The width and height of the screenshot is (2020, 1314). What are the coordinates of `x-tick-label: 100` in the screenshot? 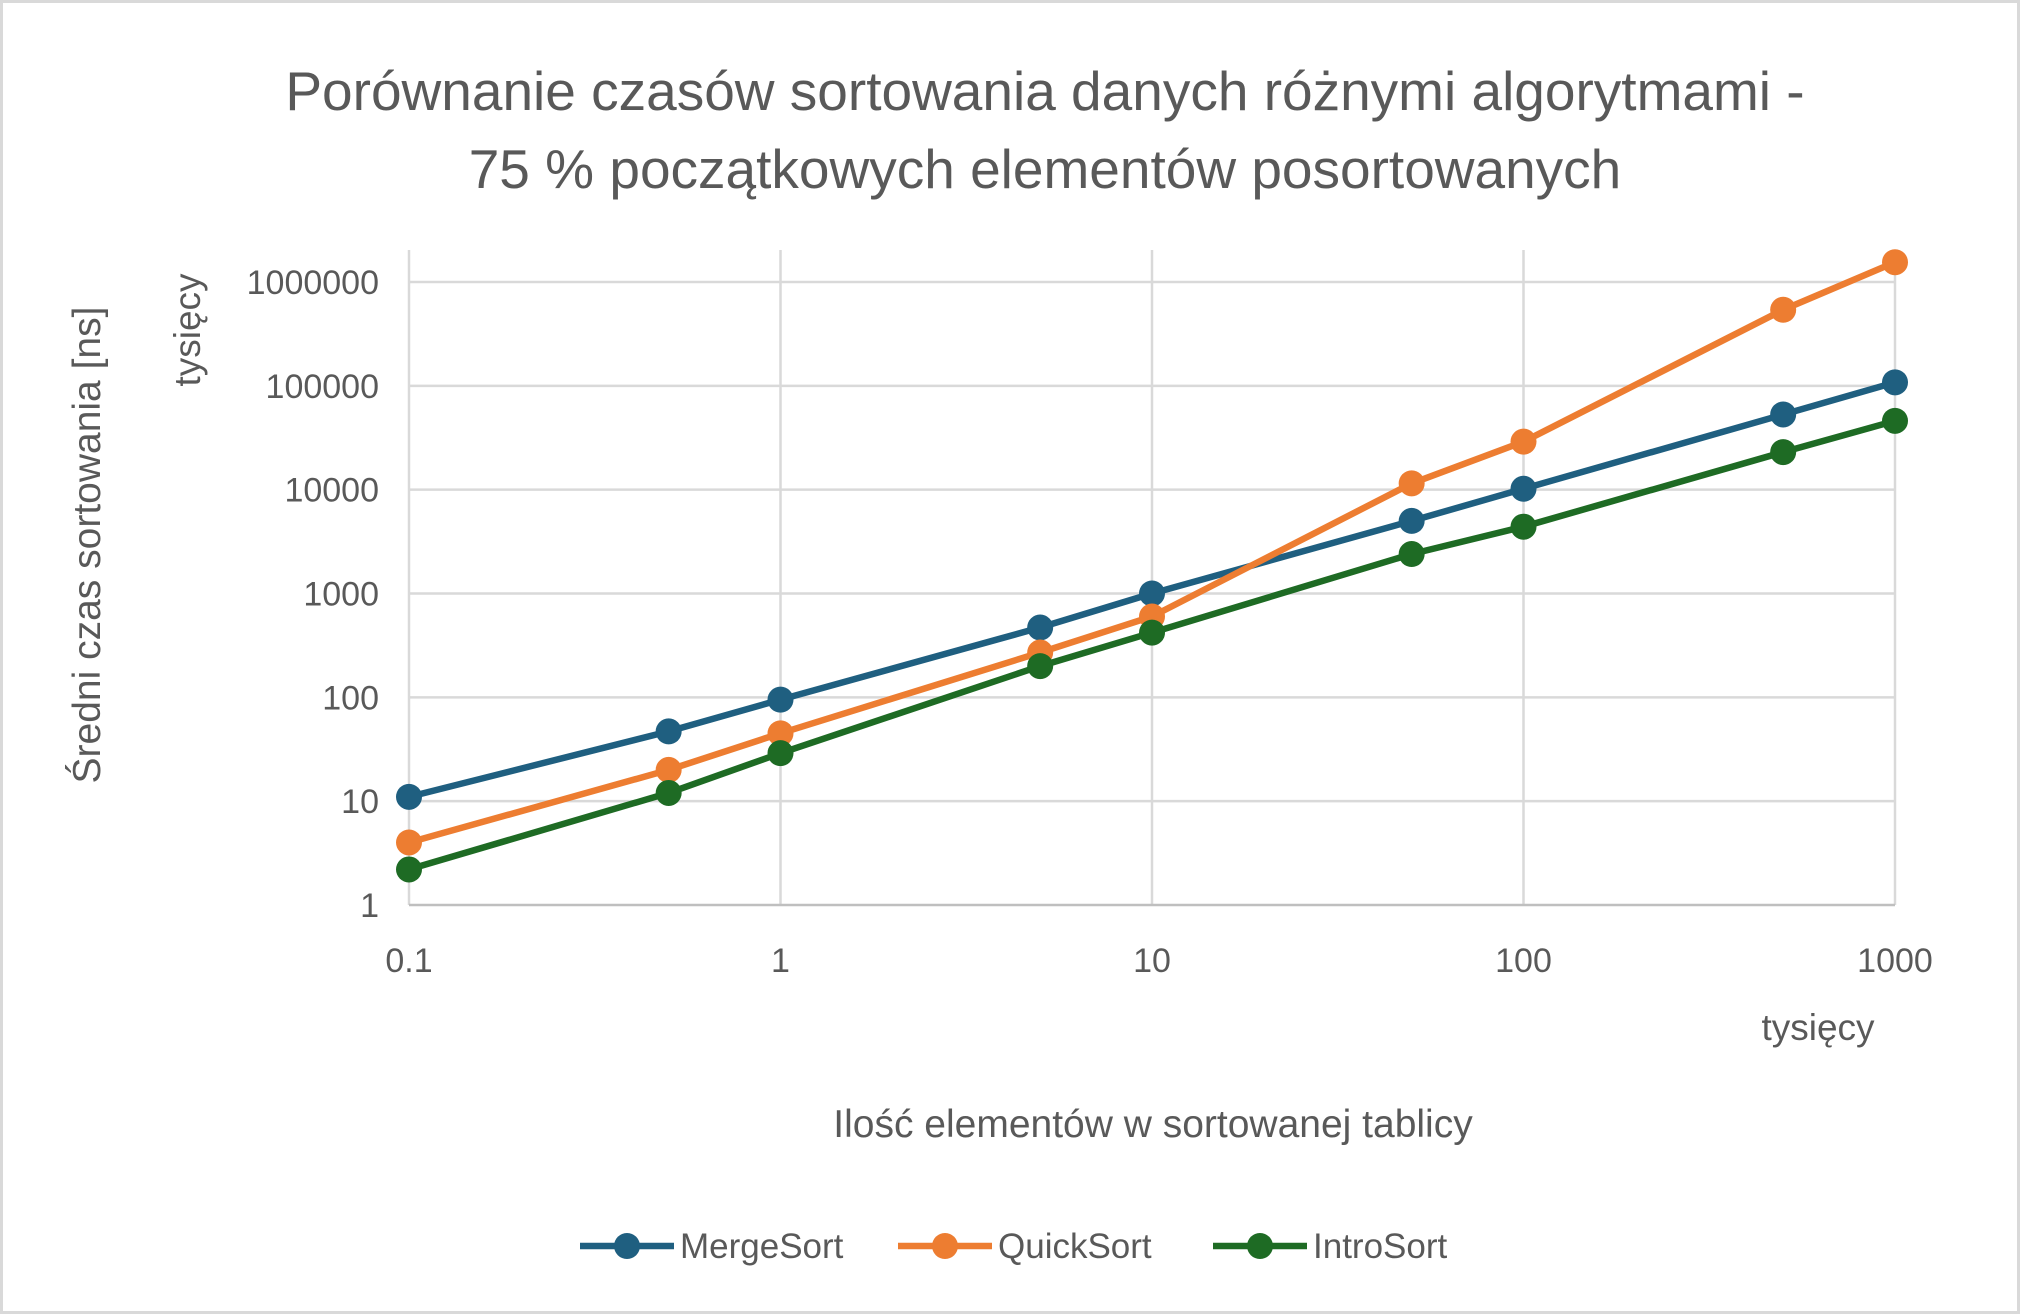 It's located at (1523, 961).